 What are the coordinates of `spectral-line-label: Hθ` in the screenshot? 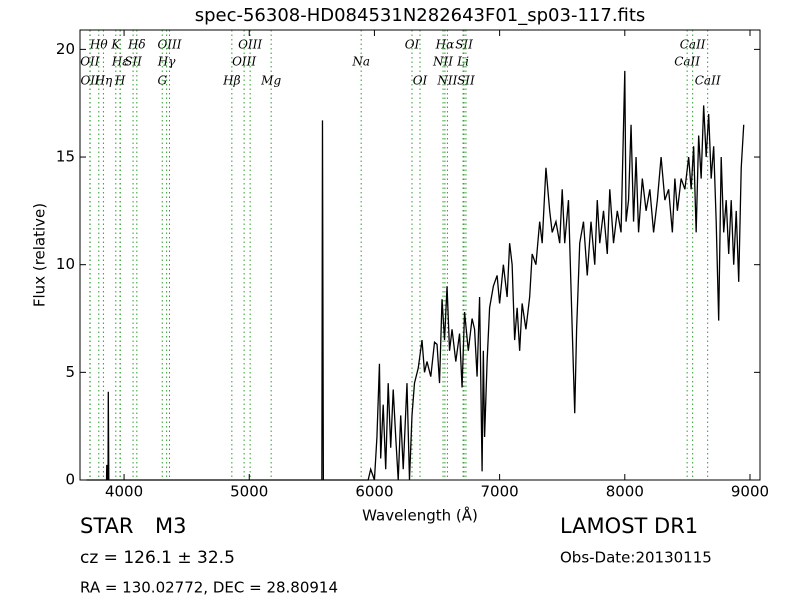 It's located at (98, 45).